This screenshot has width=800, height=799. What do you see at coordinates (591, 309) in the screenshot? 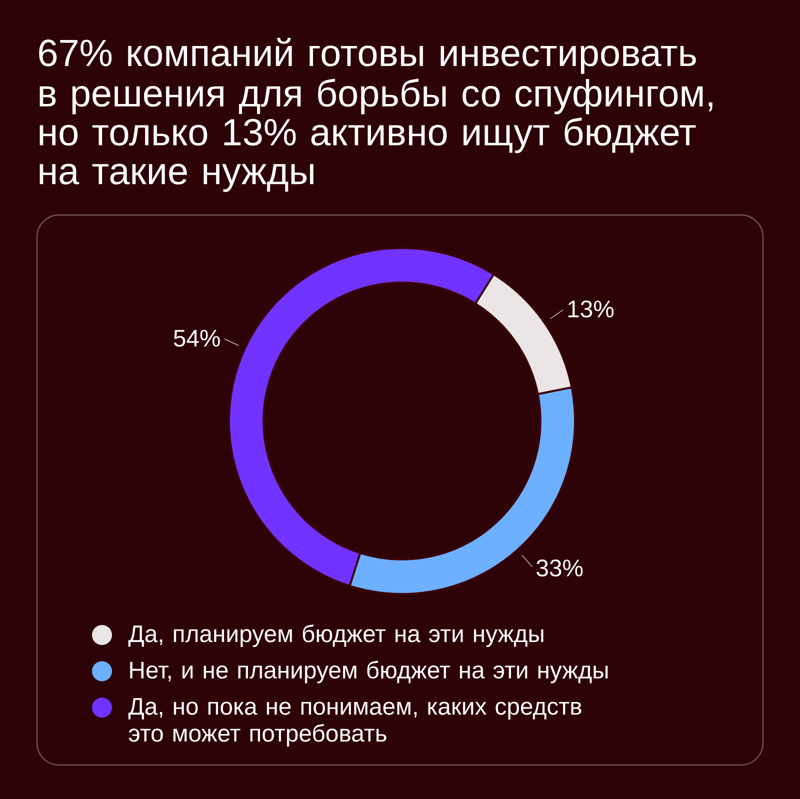
I see `data-label: 13%` at bounding box center [591, 309].